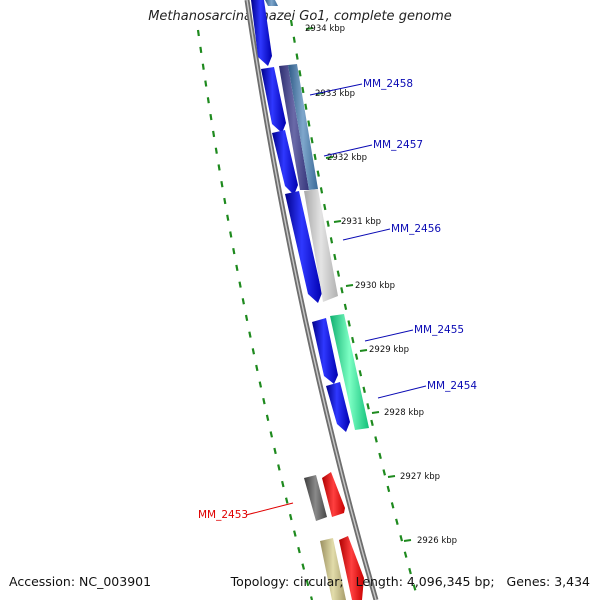 The height and width of the screenshot is (600, 600). What do you see at coordinates (349, 372) in the screenshot?
I see `feature-green-mm2455` at bounding box center [349, 372].